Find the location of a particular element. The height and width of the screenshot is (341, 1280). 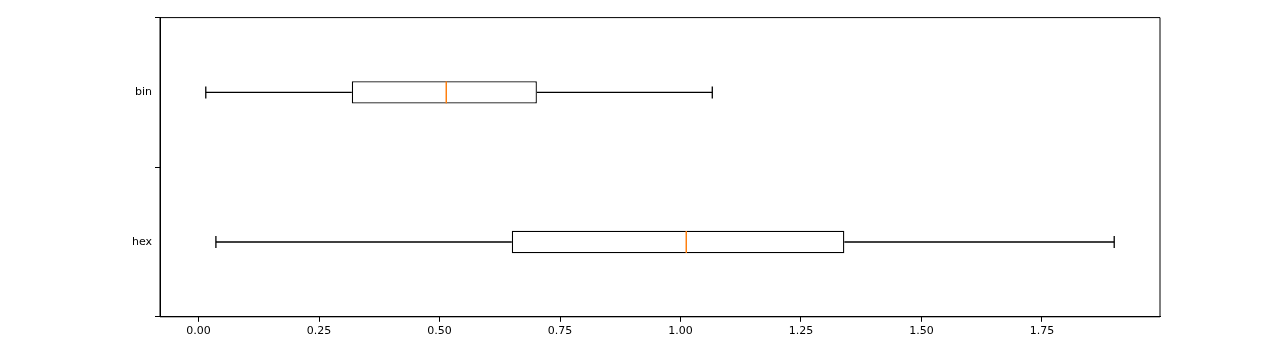

x-tick-label: 0.50 is located at coordinates (439, 331).